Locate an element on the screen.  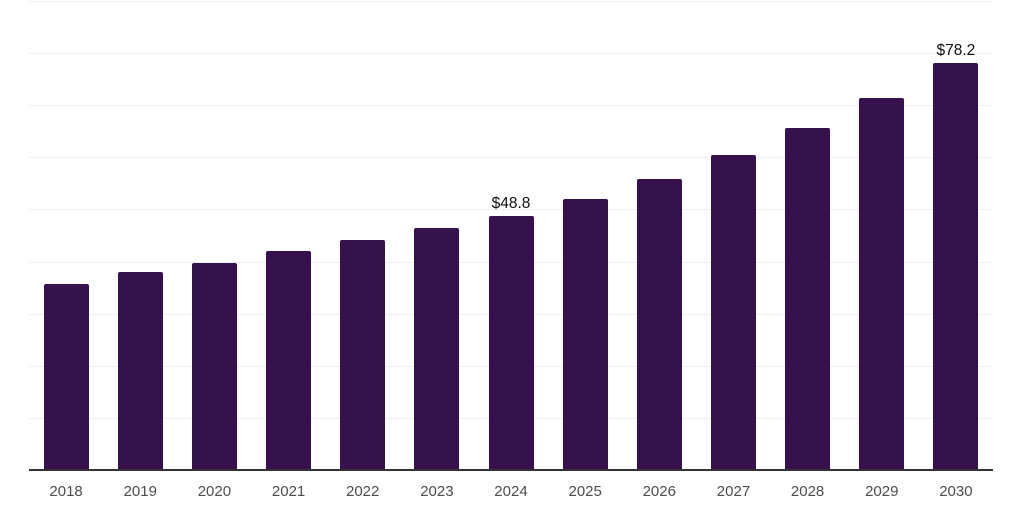
bar-2027 is located at coordinates (733, 312).